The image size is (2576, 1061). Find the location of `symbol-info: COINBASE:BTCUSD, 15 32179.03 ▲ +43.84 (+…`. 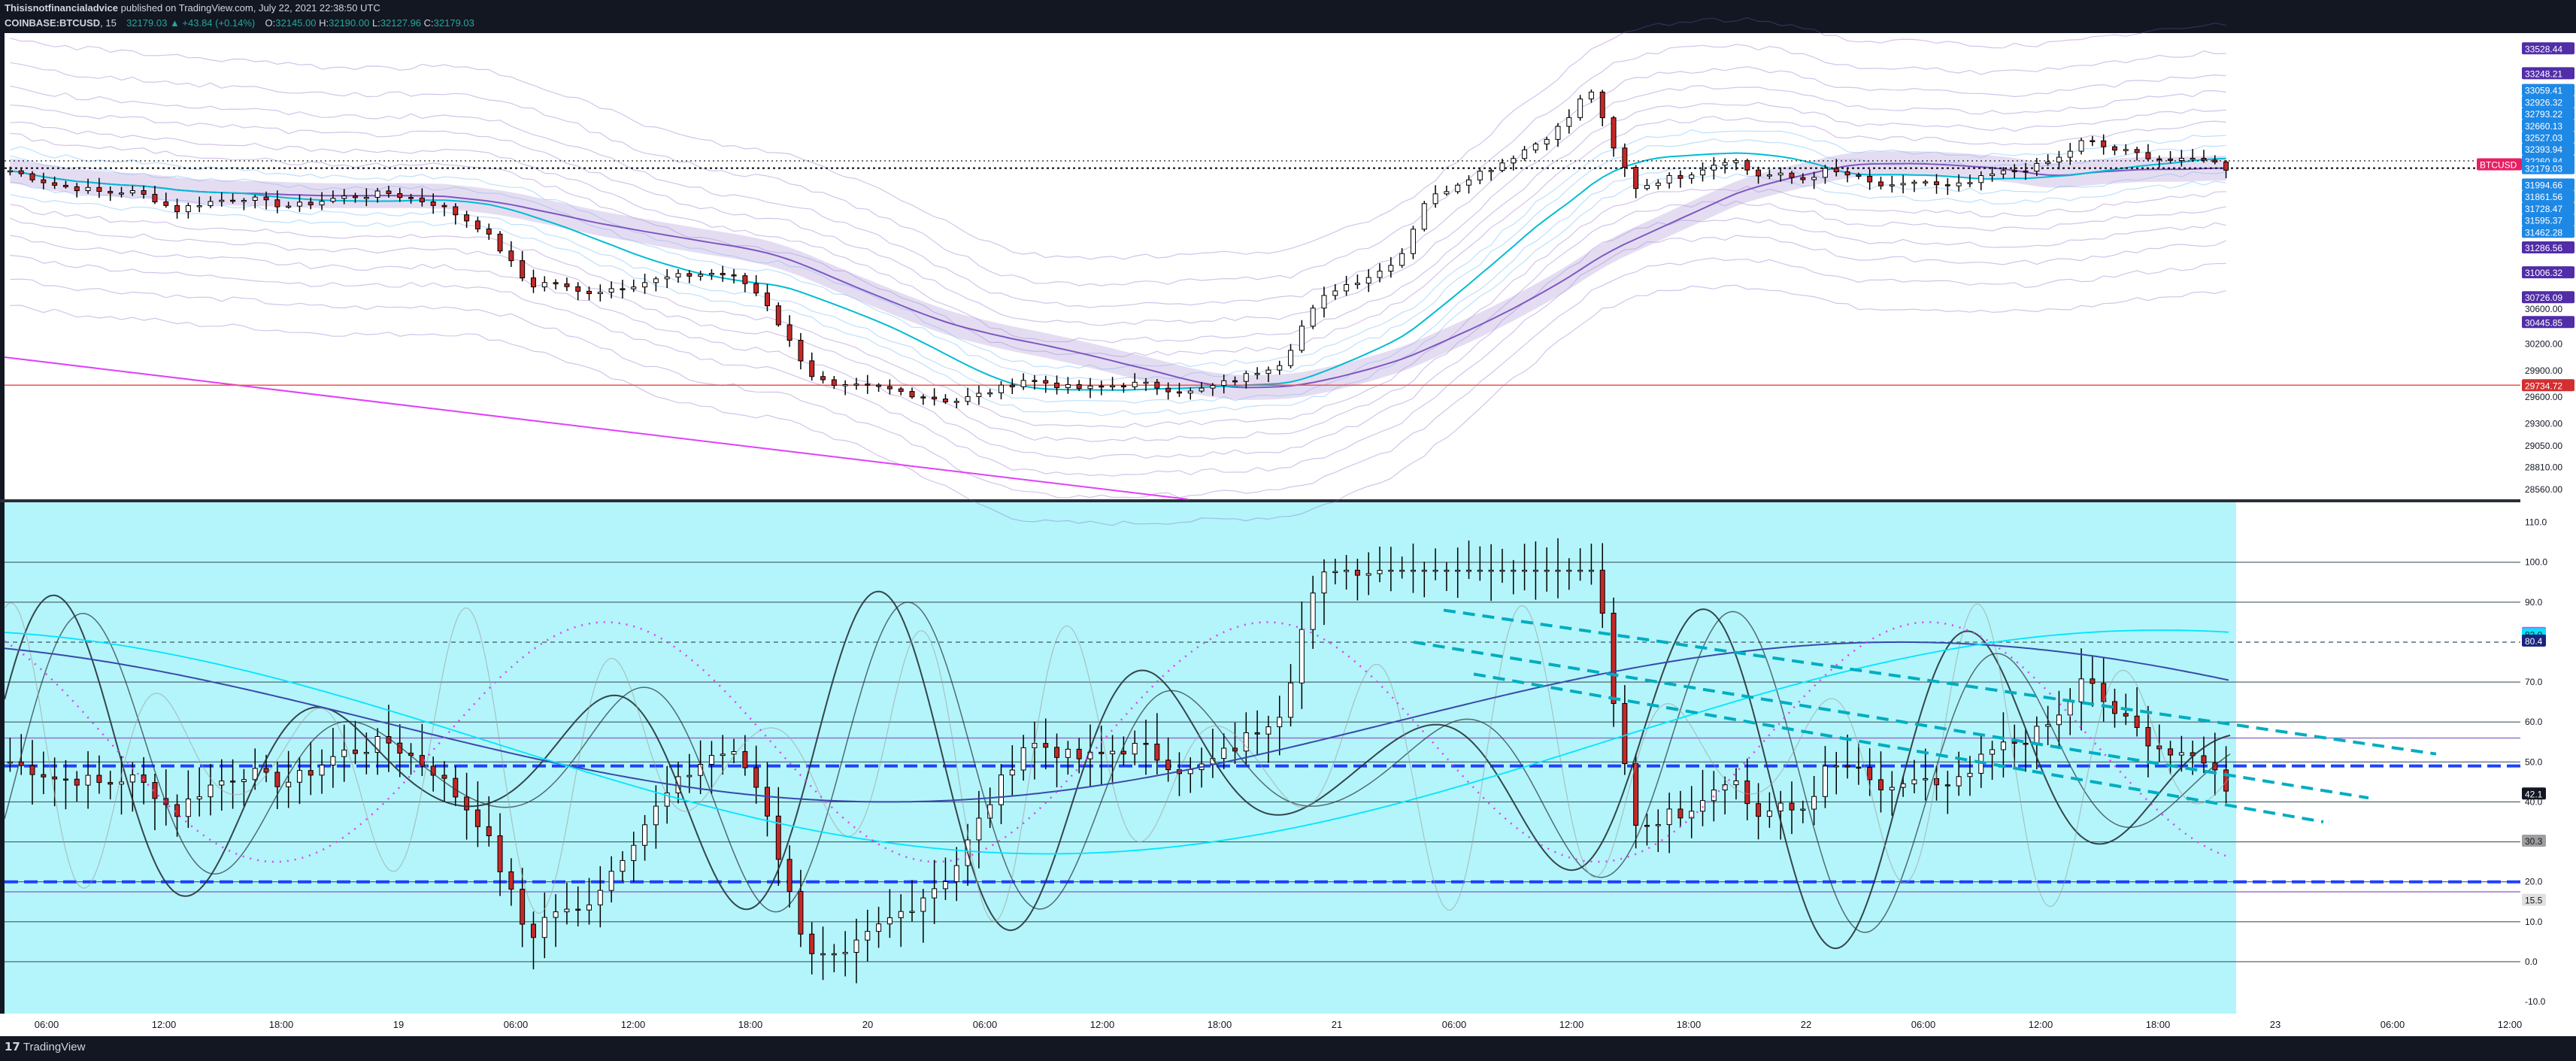

symbol-info: COINBASE:BTCUSD, 15 32179.03 ▲ +43.84 (+… is located at coordinates (239, 23).